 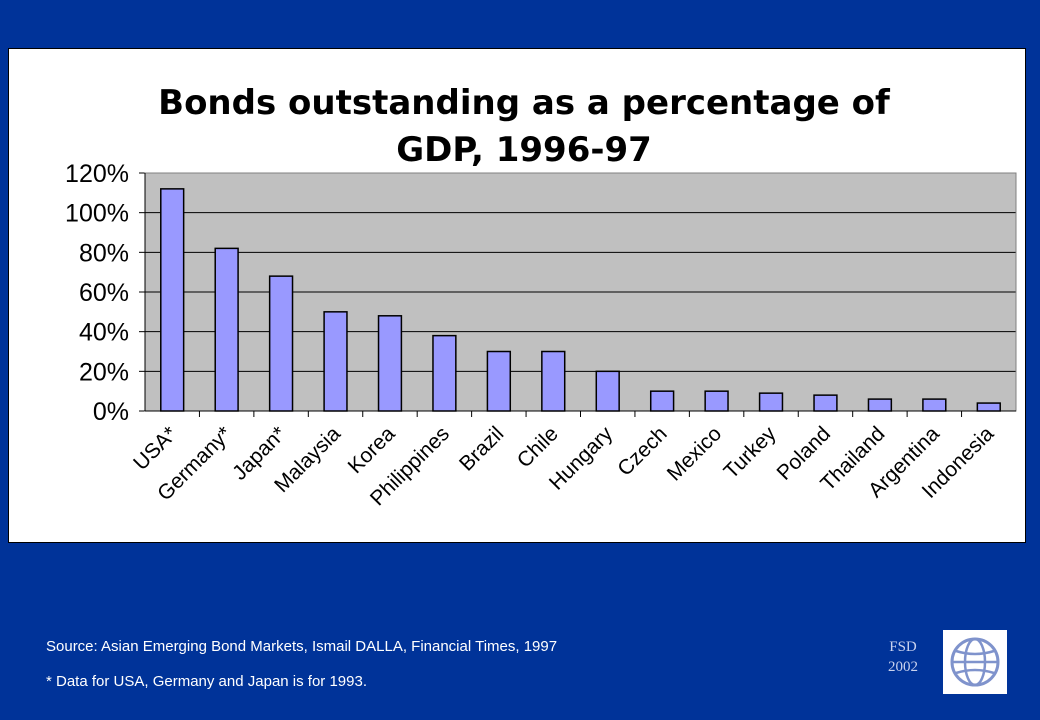 What do you see at coordinates (97, 174) in the screenshot?
I see `y-tick-label: 120%` at bounding box center [97, 174].